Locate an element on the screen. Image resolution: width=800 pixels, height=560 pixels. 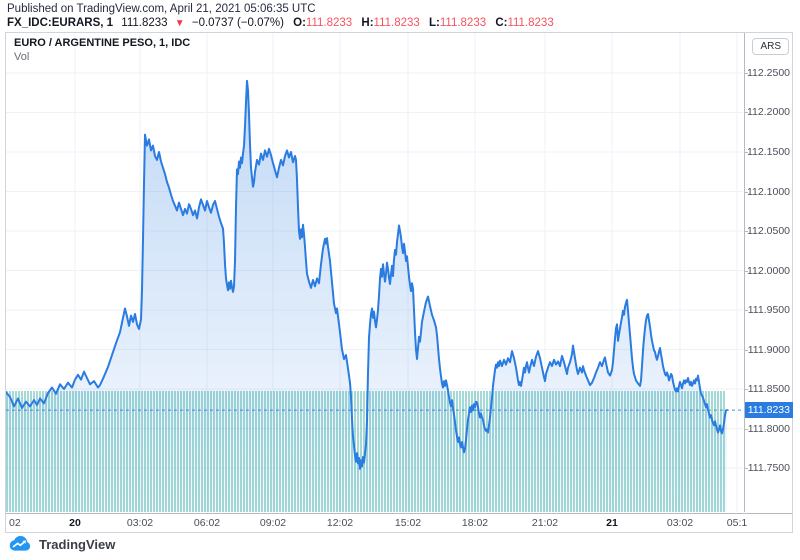
price-tick-label: 111.7500 is located at coordinates (768, 468).